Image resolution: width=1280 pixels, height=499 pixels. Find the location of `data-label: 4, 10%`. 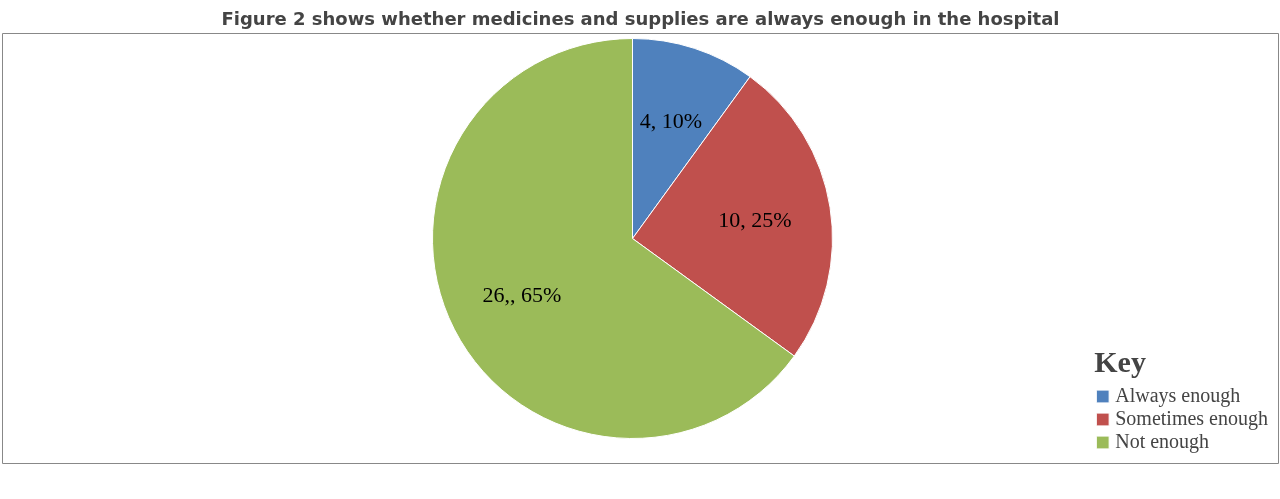

data-label: 4, 10% is located at coordinates (670, 121).